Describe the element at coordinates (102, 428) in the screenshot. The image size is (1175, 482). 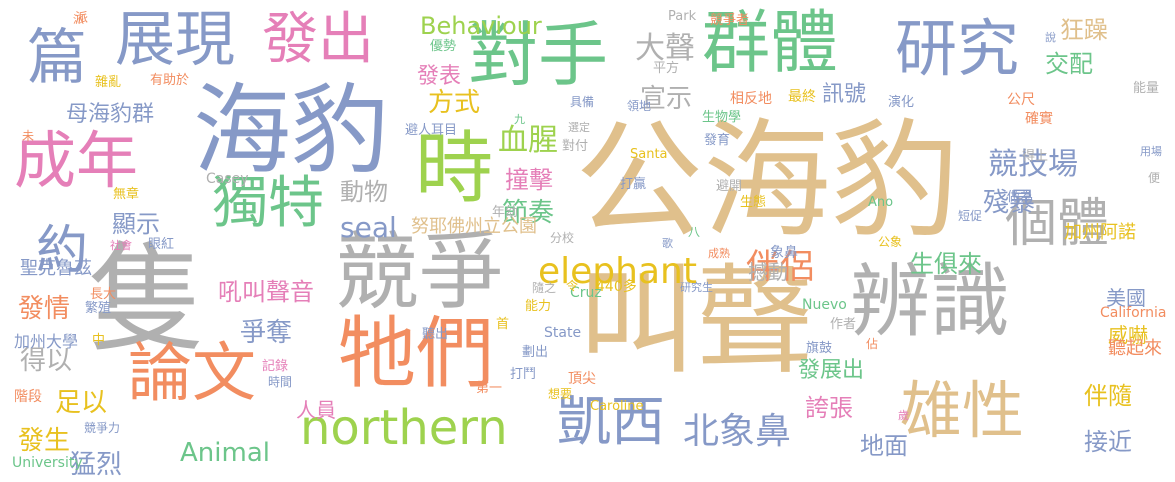
I see `cloud-word: 競爭力` at that location.